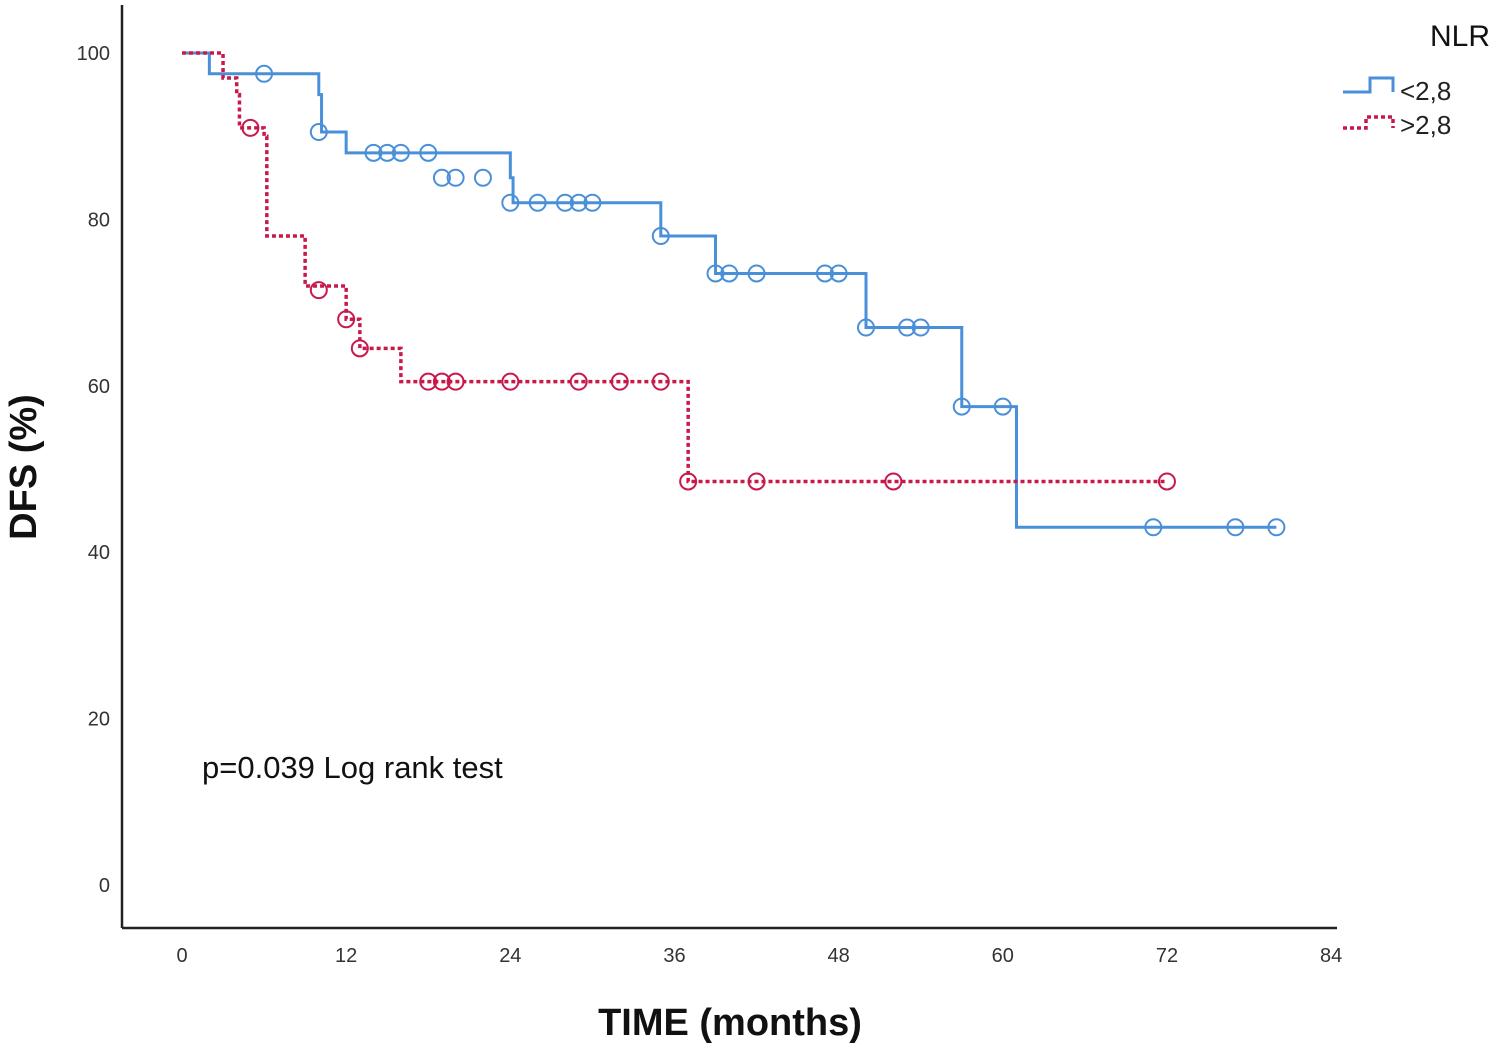  Describe the element at coordinates (1397, 125) in the screenshot. I see `legend-item-high: >2,8` at that location.